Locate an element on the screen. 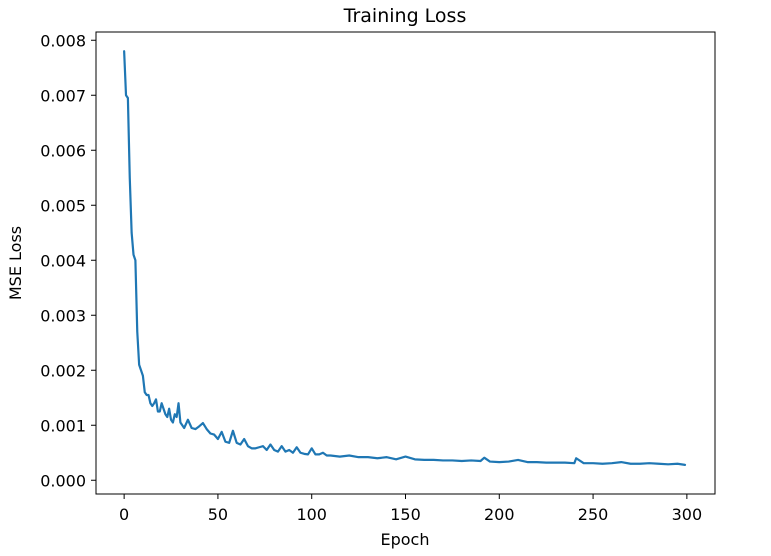 The height and width of the screenshot is (556, 771). chart-title: Training Loss is located at coordinates (405, 16).